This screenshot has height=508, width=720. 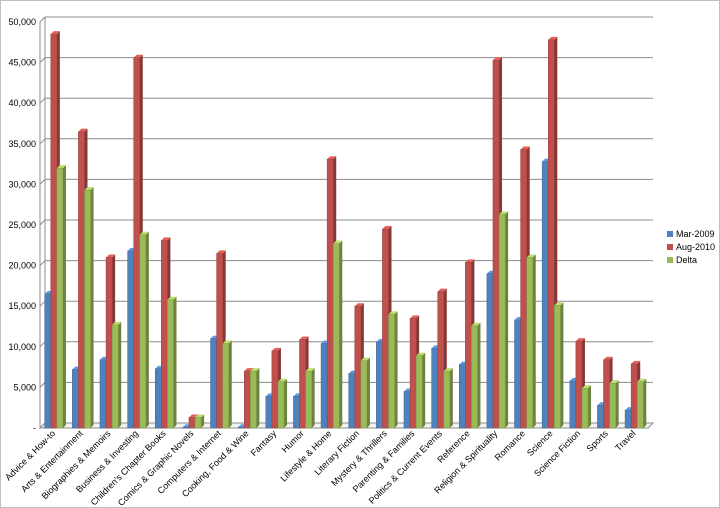 What do you see at coordinates (695, 234) in the screenshot?
I see `legend-label: Mar-2009` at bounding box center [695, 234].